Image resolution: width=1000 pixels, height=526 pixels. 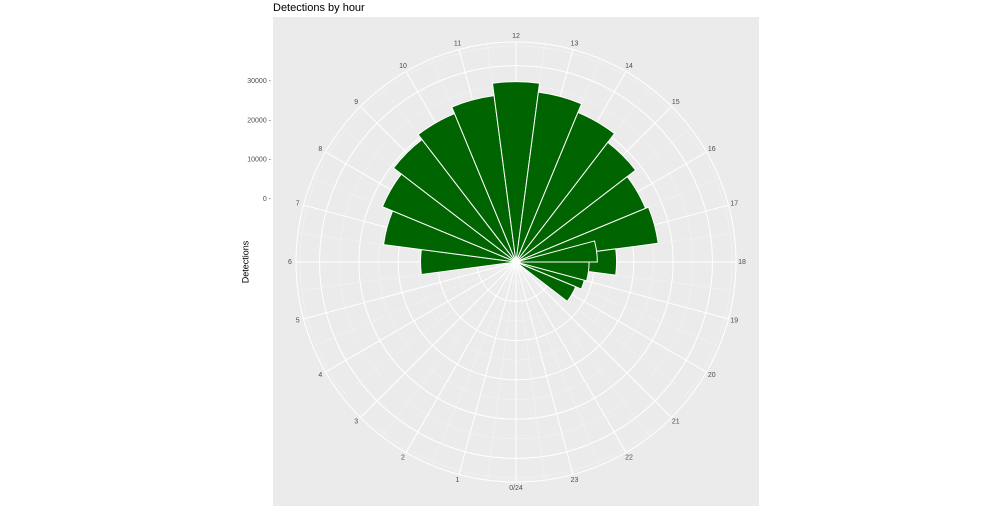 I want to click on hour-label: 17, so click(x=734, y=203).